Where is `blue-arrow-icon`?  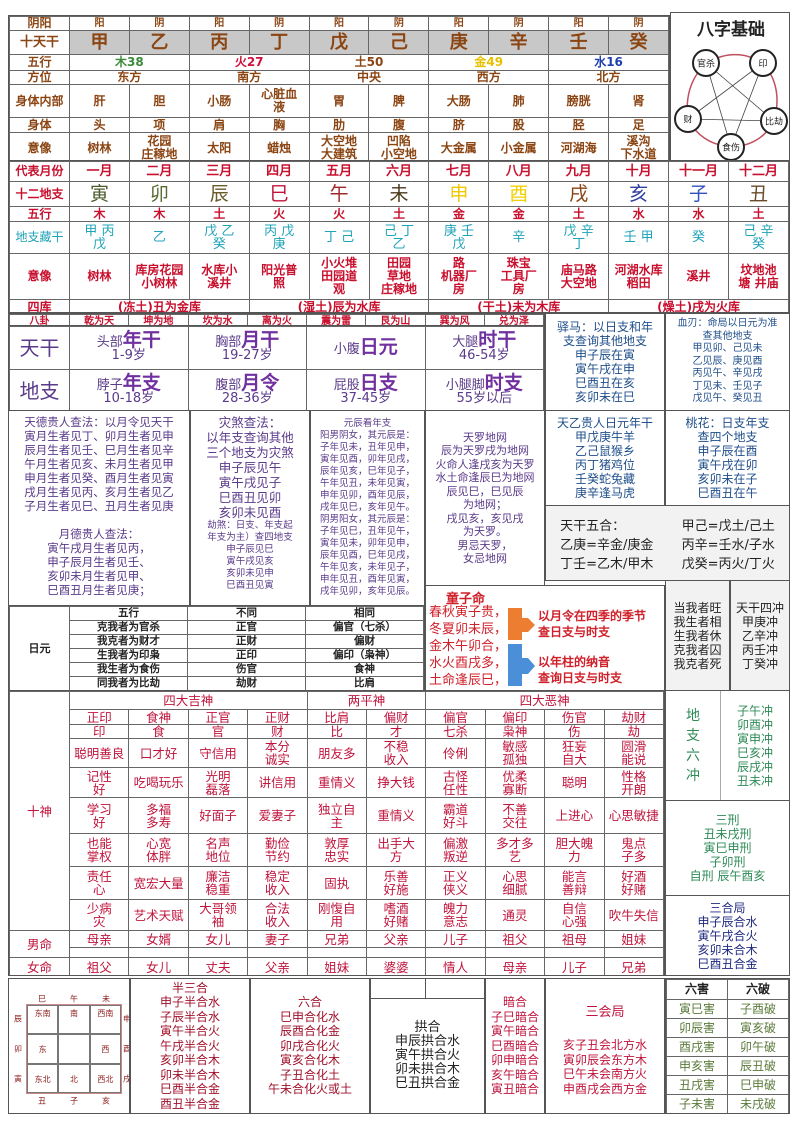
blue-arrow-icon is located at coordinates (521, 665).